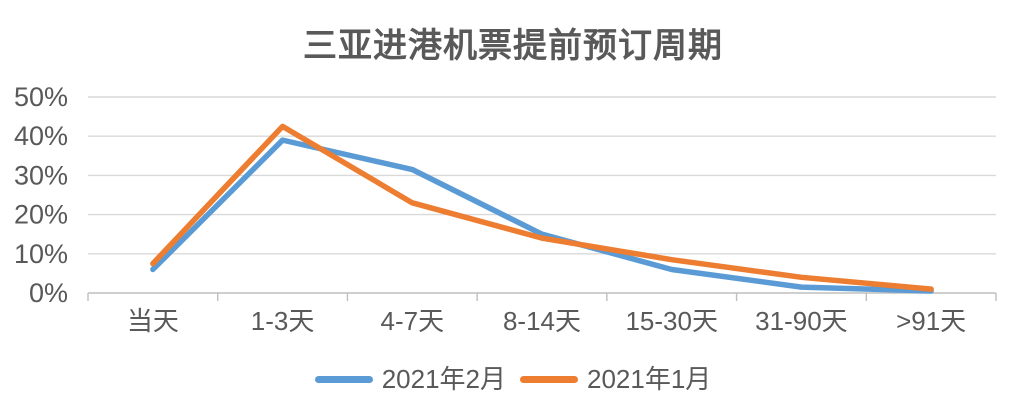  I want to click on legend: 2021年2月 2021年1月, so click(513, 379).